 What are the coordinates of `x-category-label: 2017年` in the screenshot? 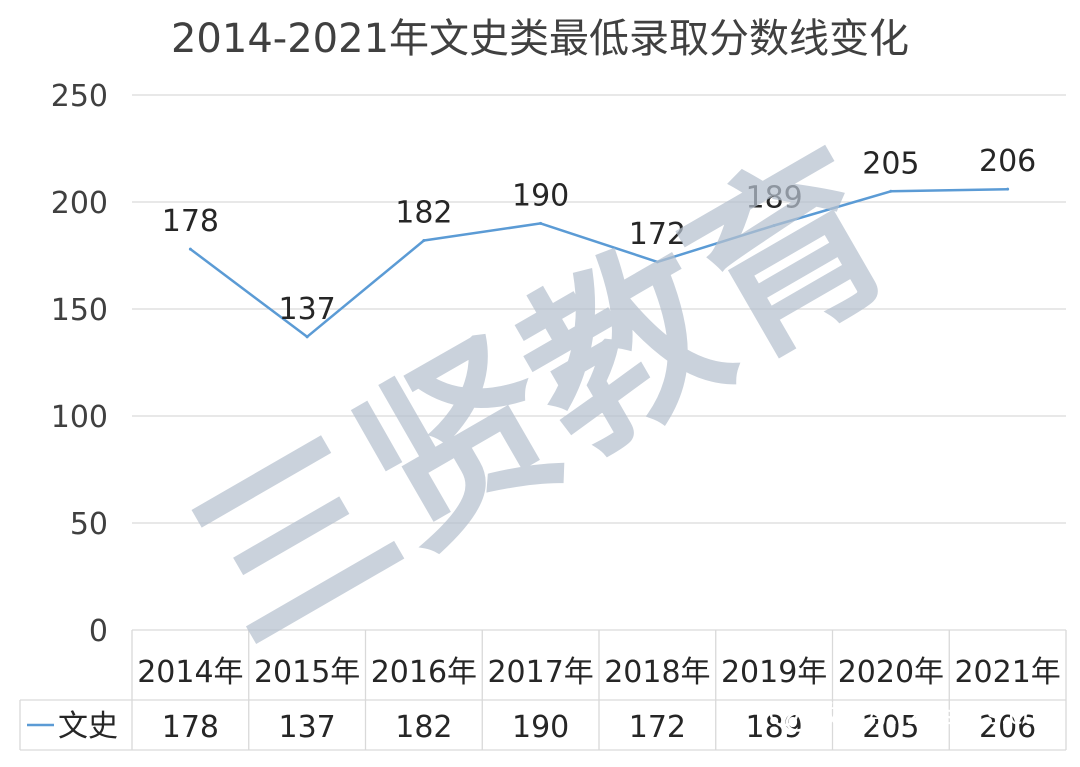 It's located at (540, 672).